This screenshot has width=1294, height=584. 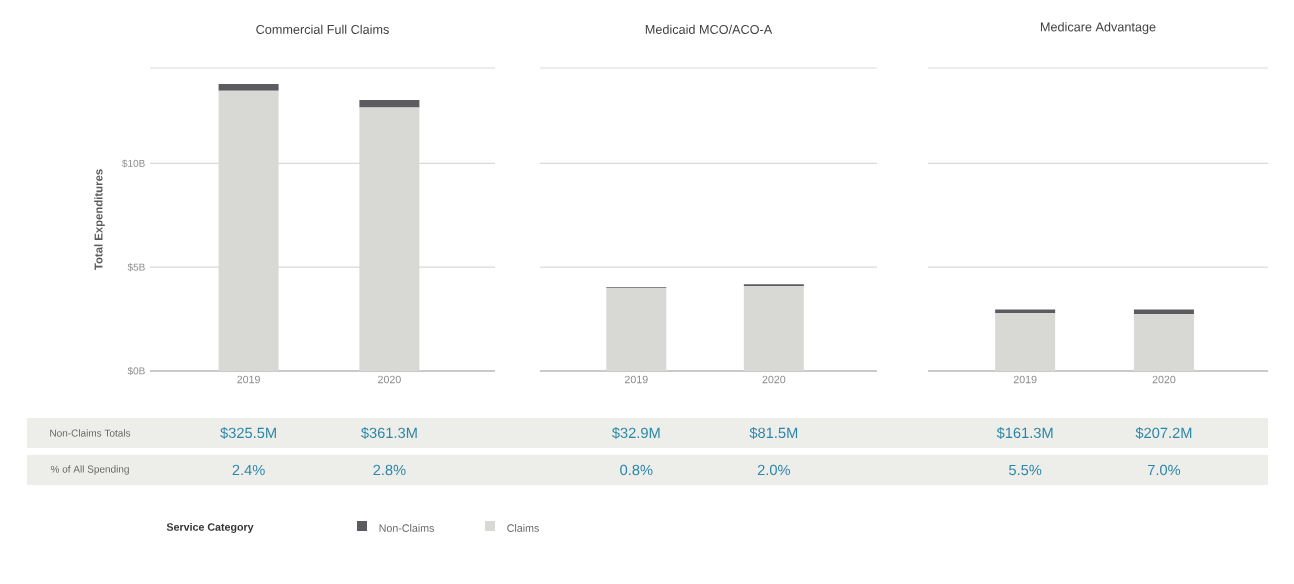 What do you see at coordinates (133, 163) in the screenshot?
I see `y-tick-label: $10B` at bounding box center [133, 163].